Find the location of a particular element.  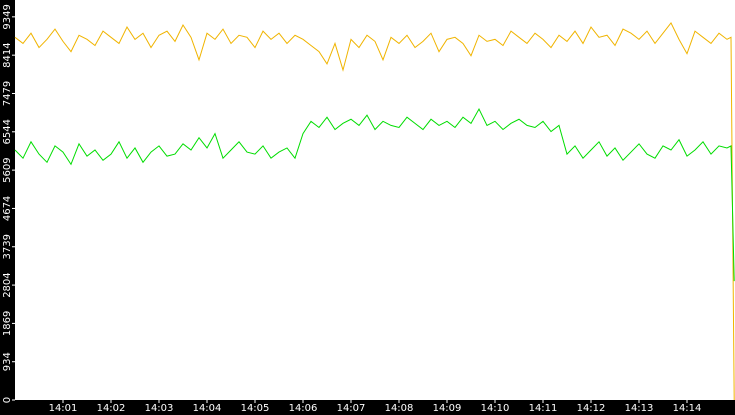

x-tick-label: 14:13 is located at coordinates (639, 408).